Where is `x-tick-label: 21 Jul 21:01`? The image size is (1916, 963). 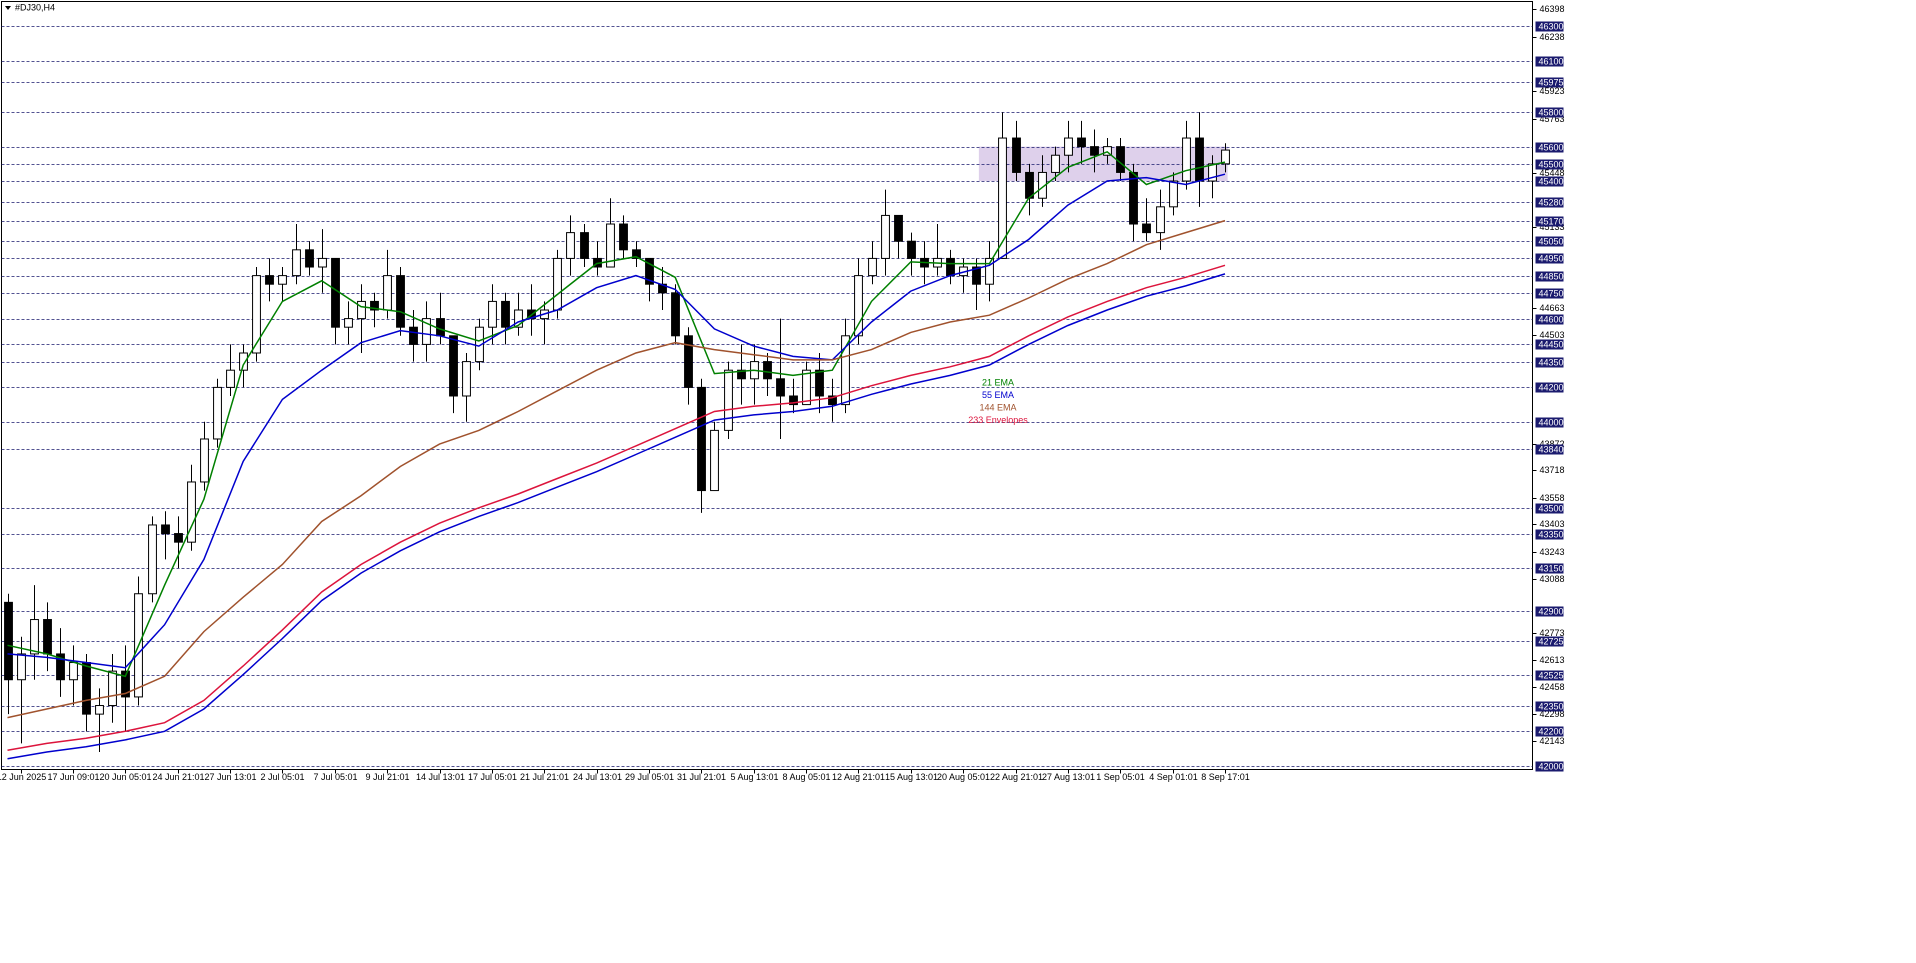 x-tick-label: 21 Jul 21:01 is located at coordinates (544, 777).